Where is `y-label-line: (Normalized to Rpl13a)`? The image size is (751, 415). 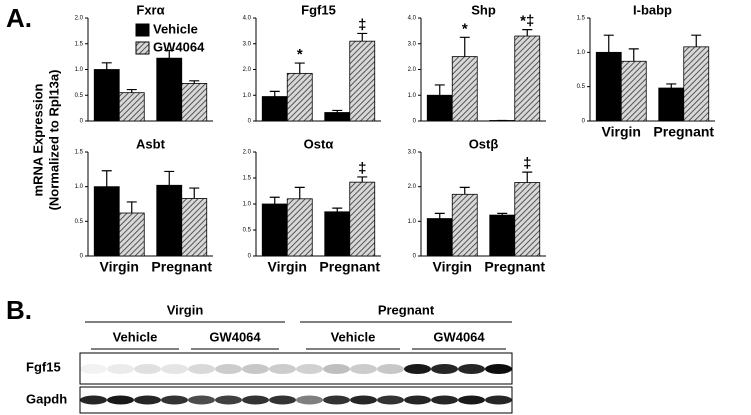 y-label-line: (Normalized to Rpl13a) is located at coordinates (53, 140).